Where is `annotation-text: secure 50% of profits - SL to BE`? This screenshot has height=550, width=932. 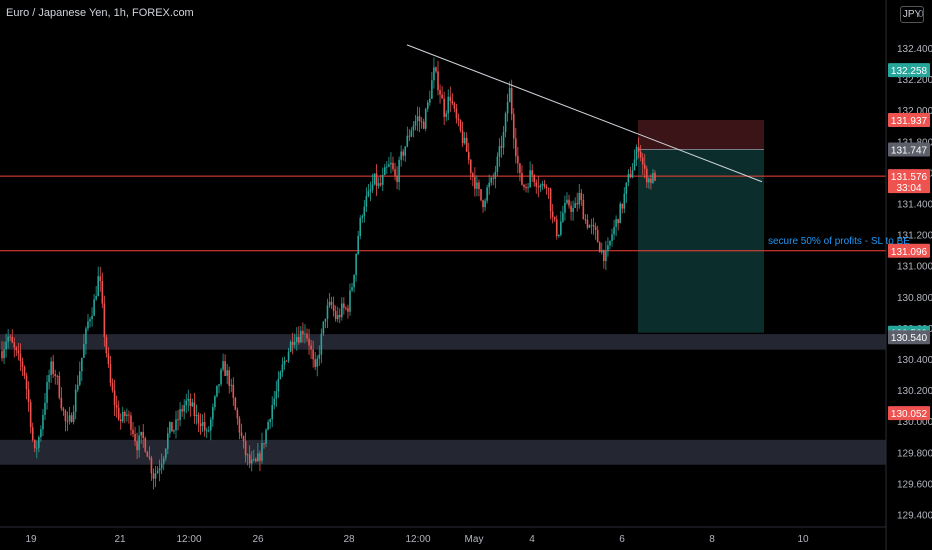 annotation-text: secure 50% of profits - SL to BE is located at coordinates (839, 241).